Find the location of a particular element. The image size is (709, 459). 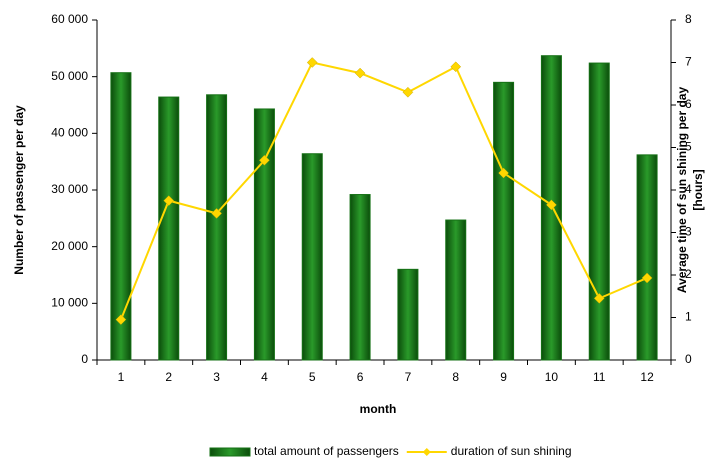

y-tick-label: 50 000 is located at coordinates (69, 76).